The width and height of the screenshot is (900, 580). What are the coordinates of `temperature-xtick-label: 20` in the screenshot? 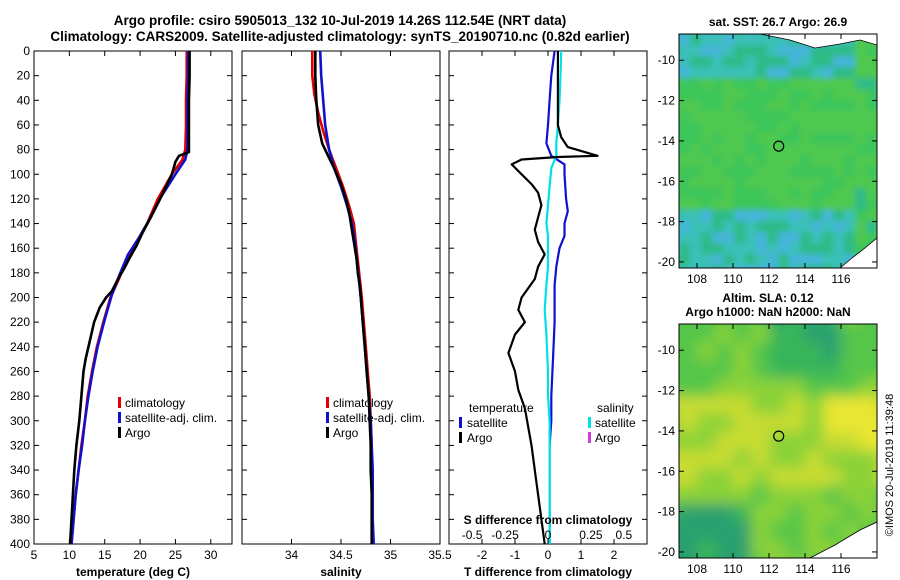 It's located at (140, 555).